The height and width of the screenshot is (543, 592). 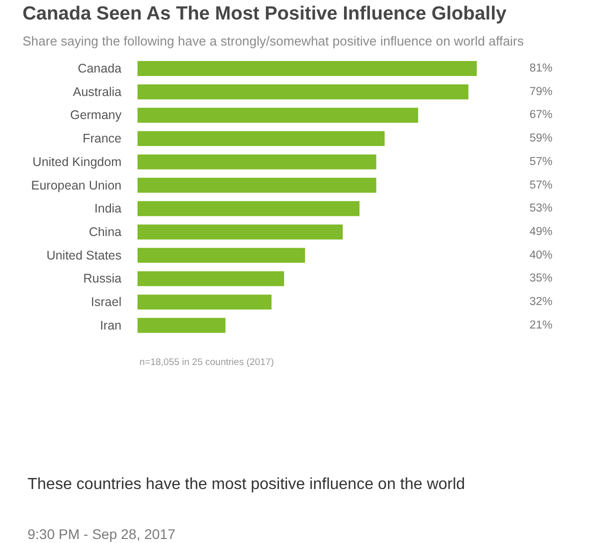 I want to click on data-label: 53%, so click(x=541, y=208).